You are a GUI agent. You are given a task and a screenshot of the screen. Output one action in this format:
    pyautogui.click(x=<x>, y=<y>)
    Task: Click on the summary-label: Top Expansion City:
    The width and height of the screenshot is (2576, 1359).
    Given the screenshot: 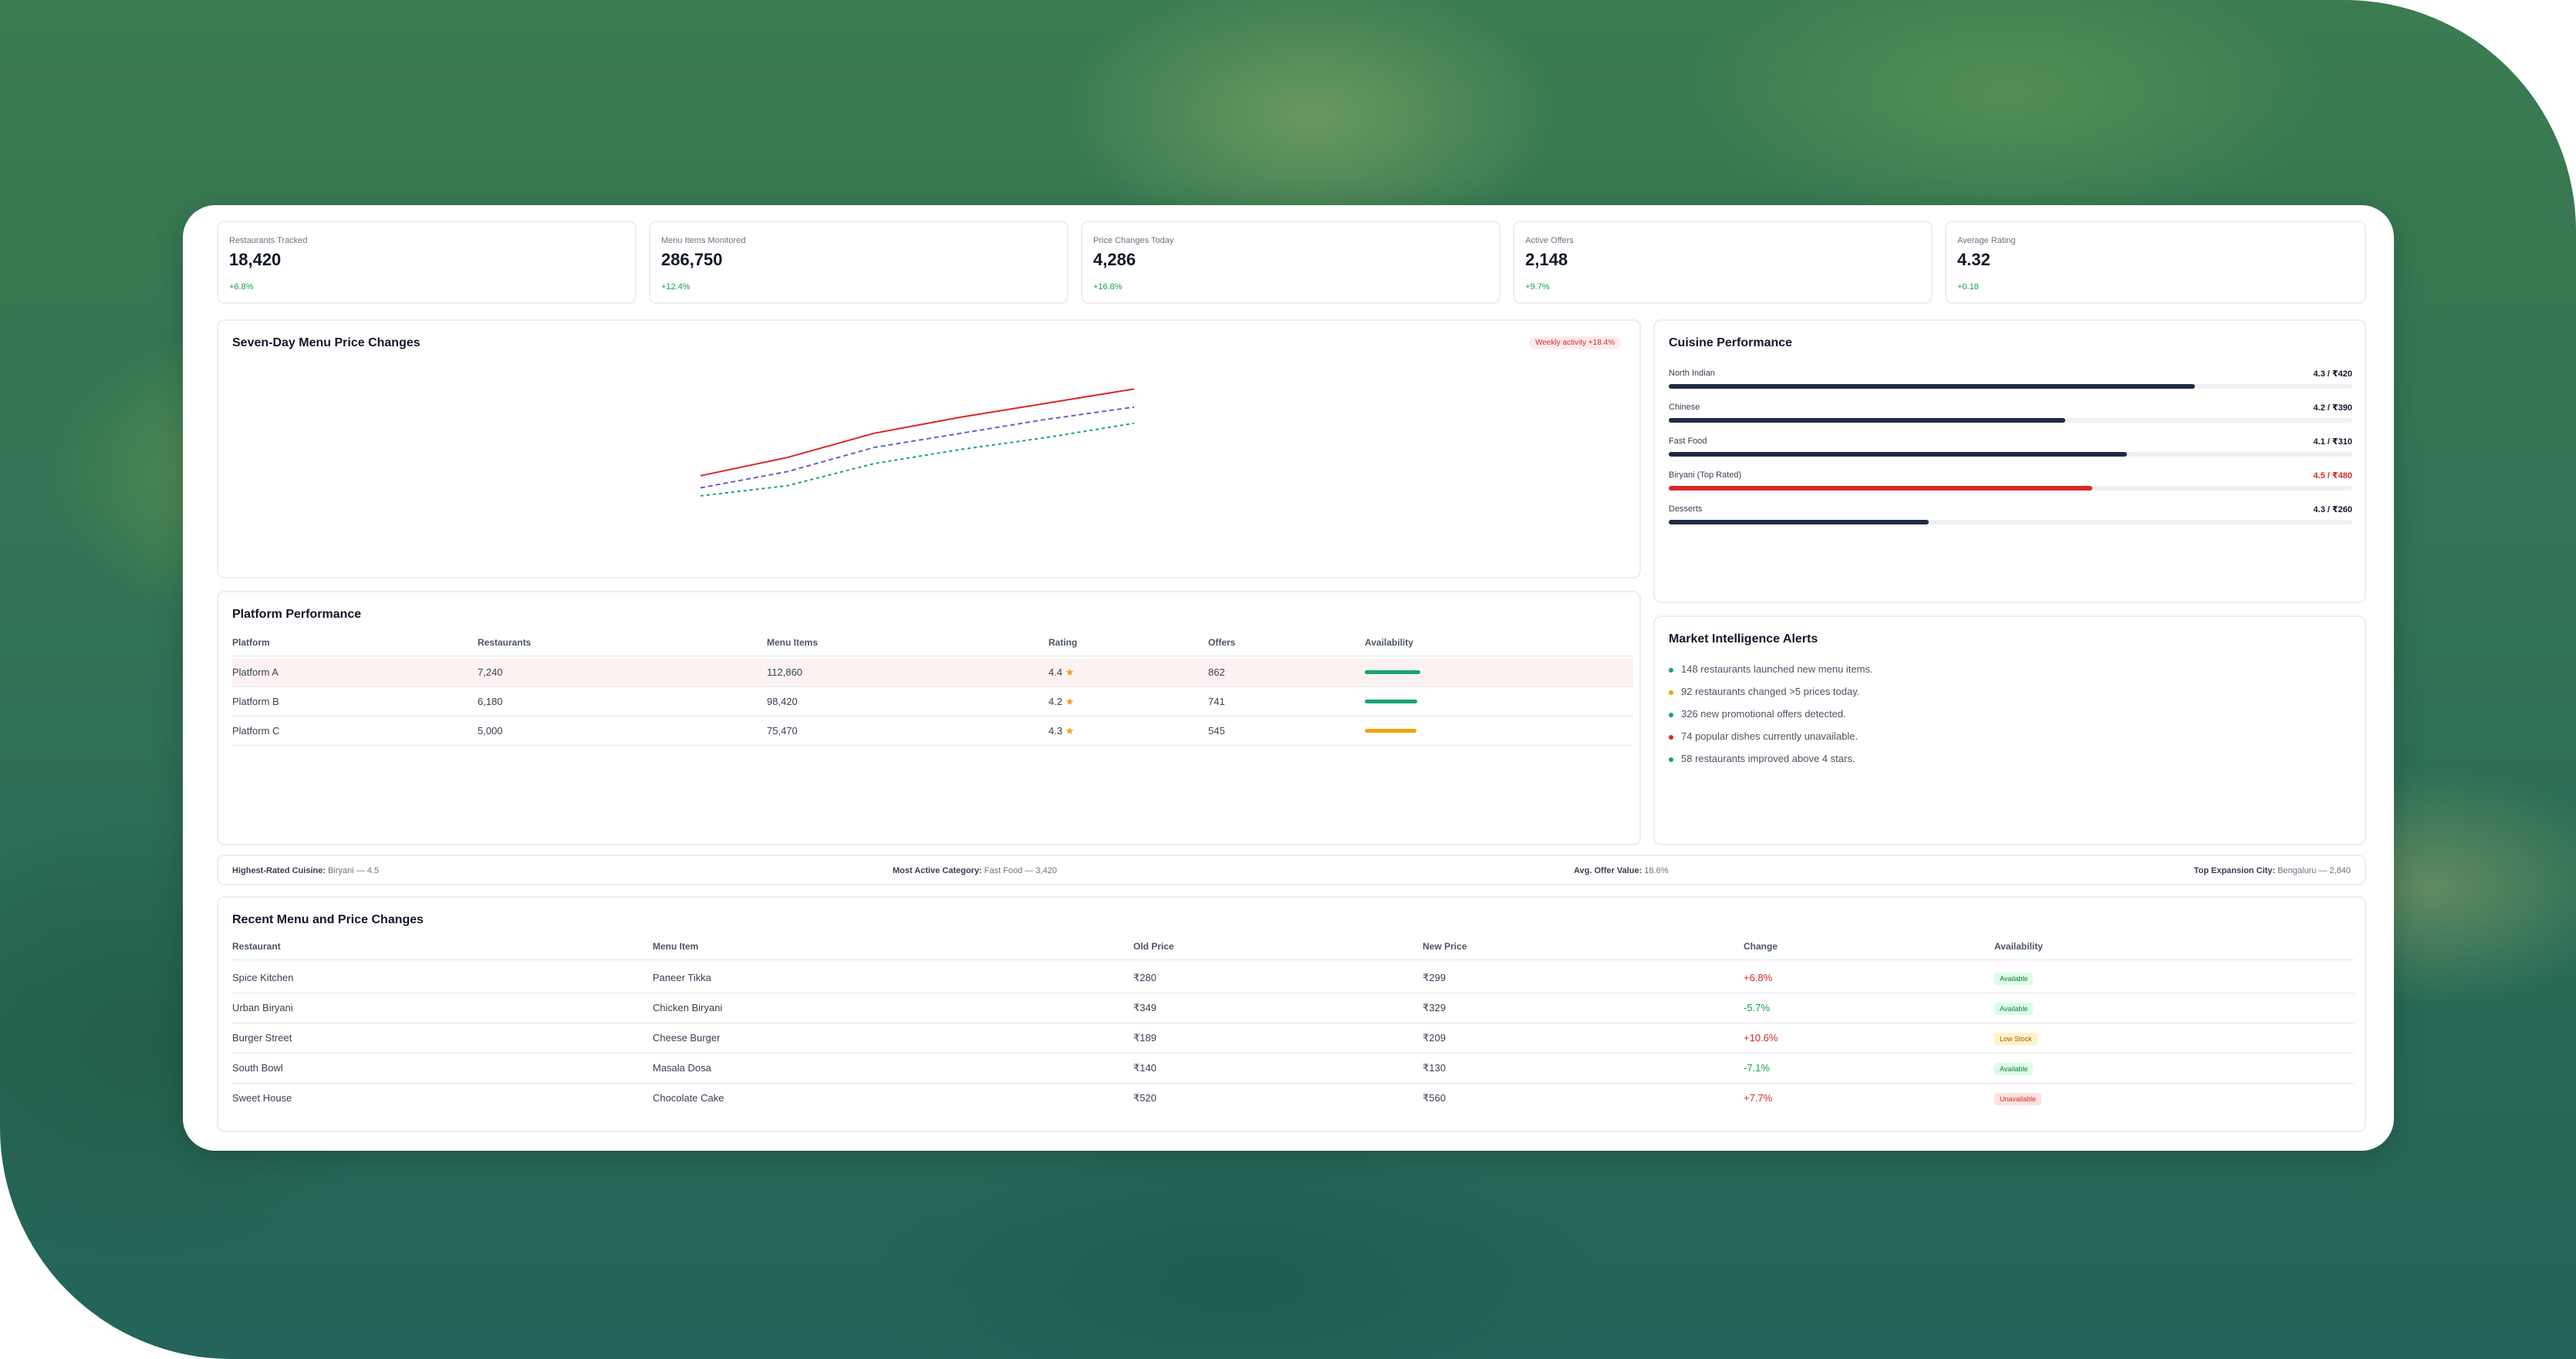 What is the action you would take?
    pyautogui.click(x=2235, y=871)
    